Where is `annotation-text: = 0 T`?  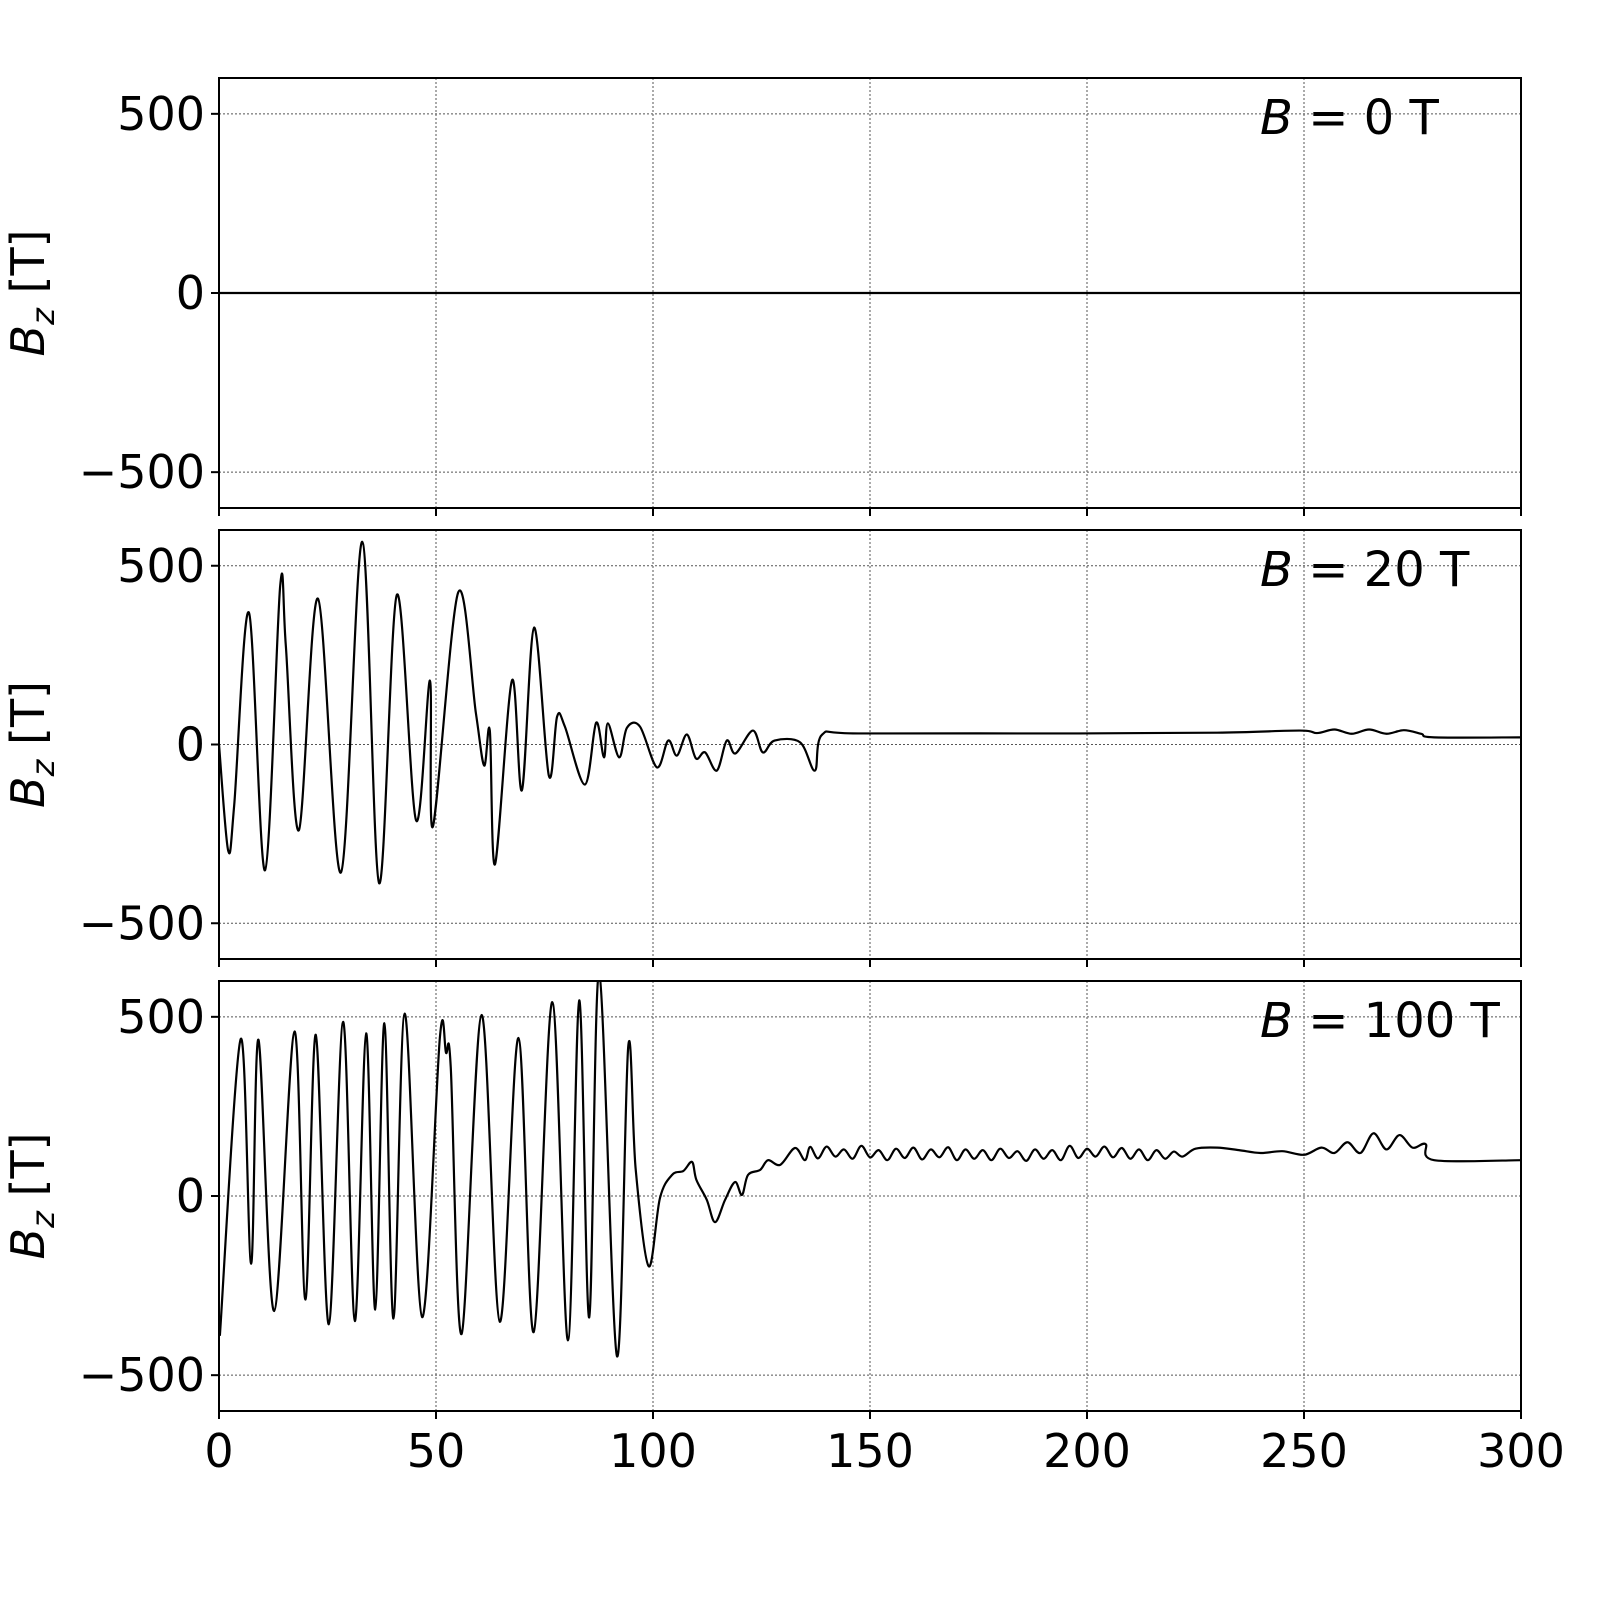
annotation-text: = 0 T is located at coordinates (1366, 118).